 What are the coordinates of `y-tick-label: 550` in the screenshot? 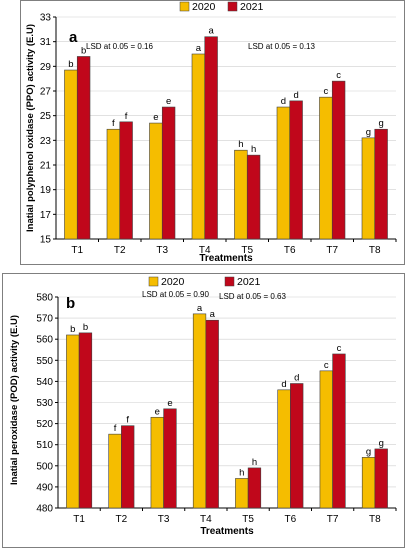 It's located at (44, 361).